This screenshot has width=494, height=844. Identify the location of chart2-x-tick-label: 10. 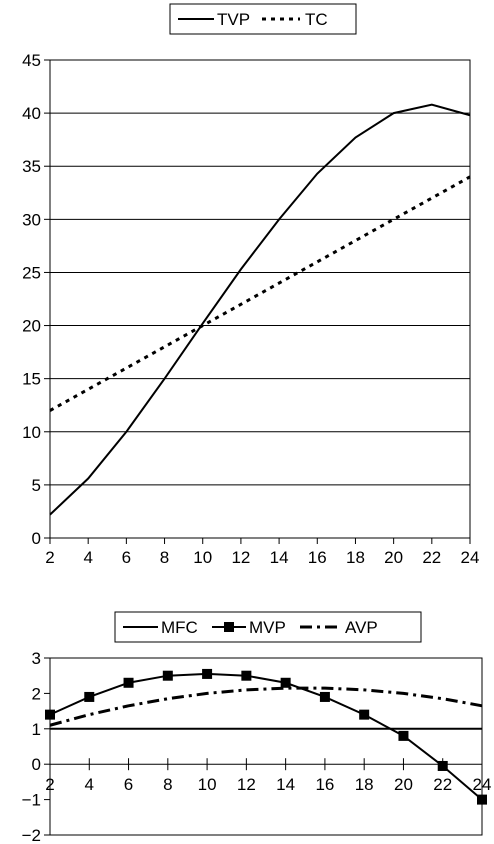
(207, 784).